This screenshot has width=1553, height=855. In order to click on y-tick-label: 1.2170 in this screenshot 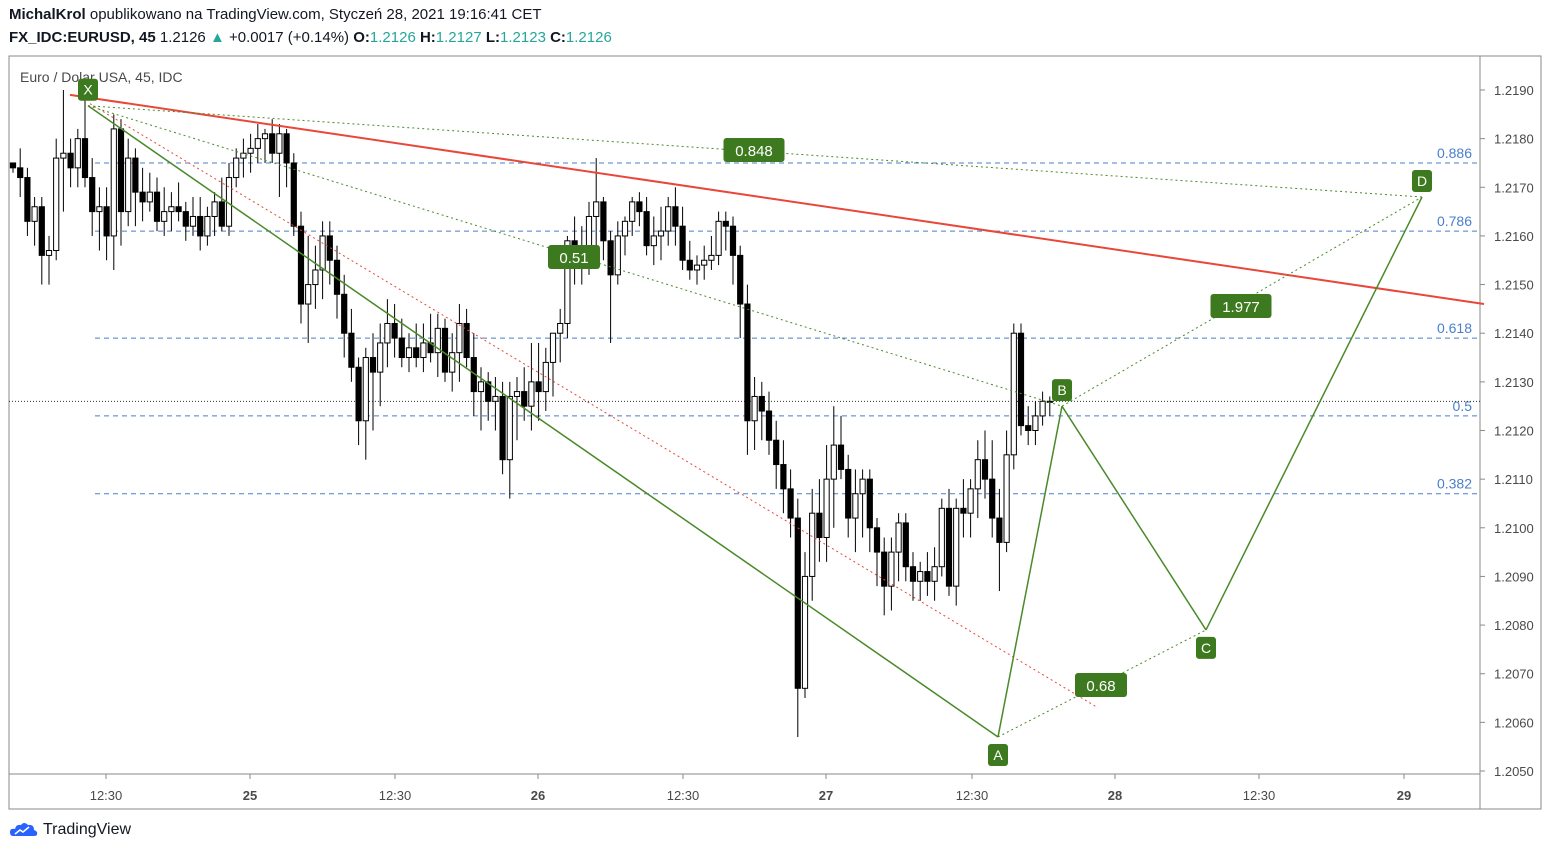, I will do `click(1514, 187)`.